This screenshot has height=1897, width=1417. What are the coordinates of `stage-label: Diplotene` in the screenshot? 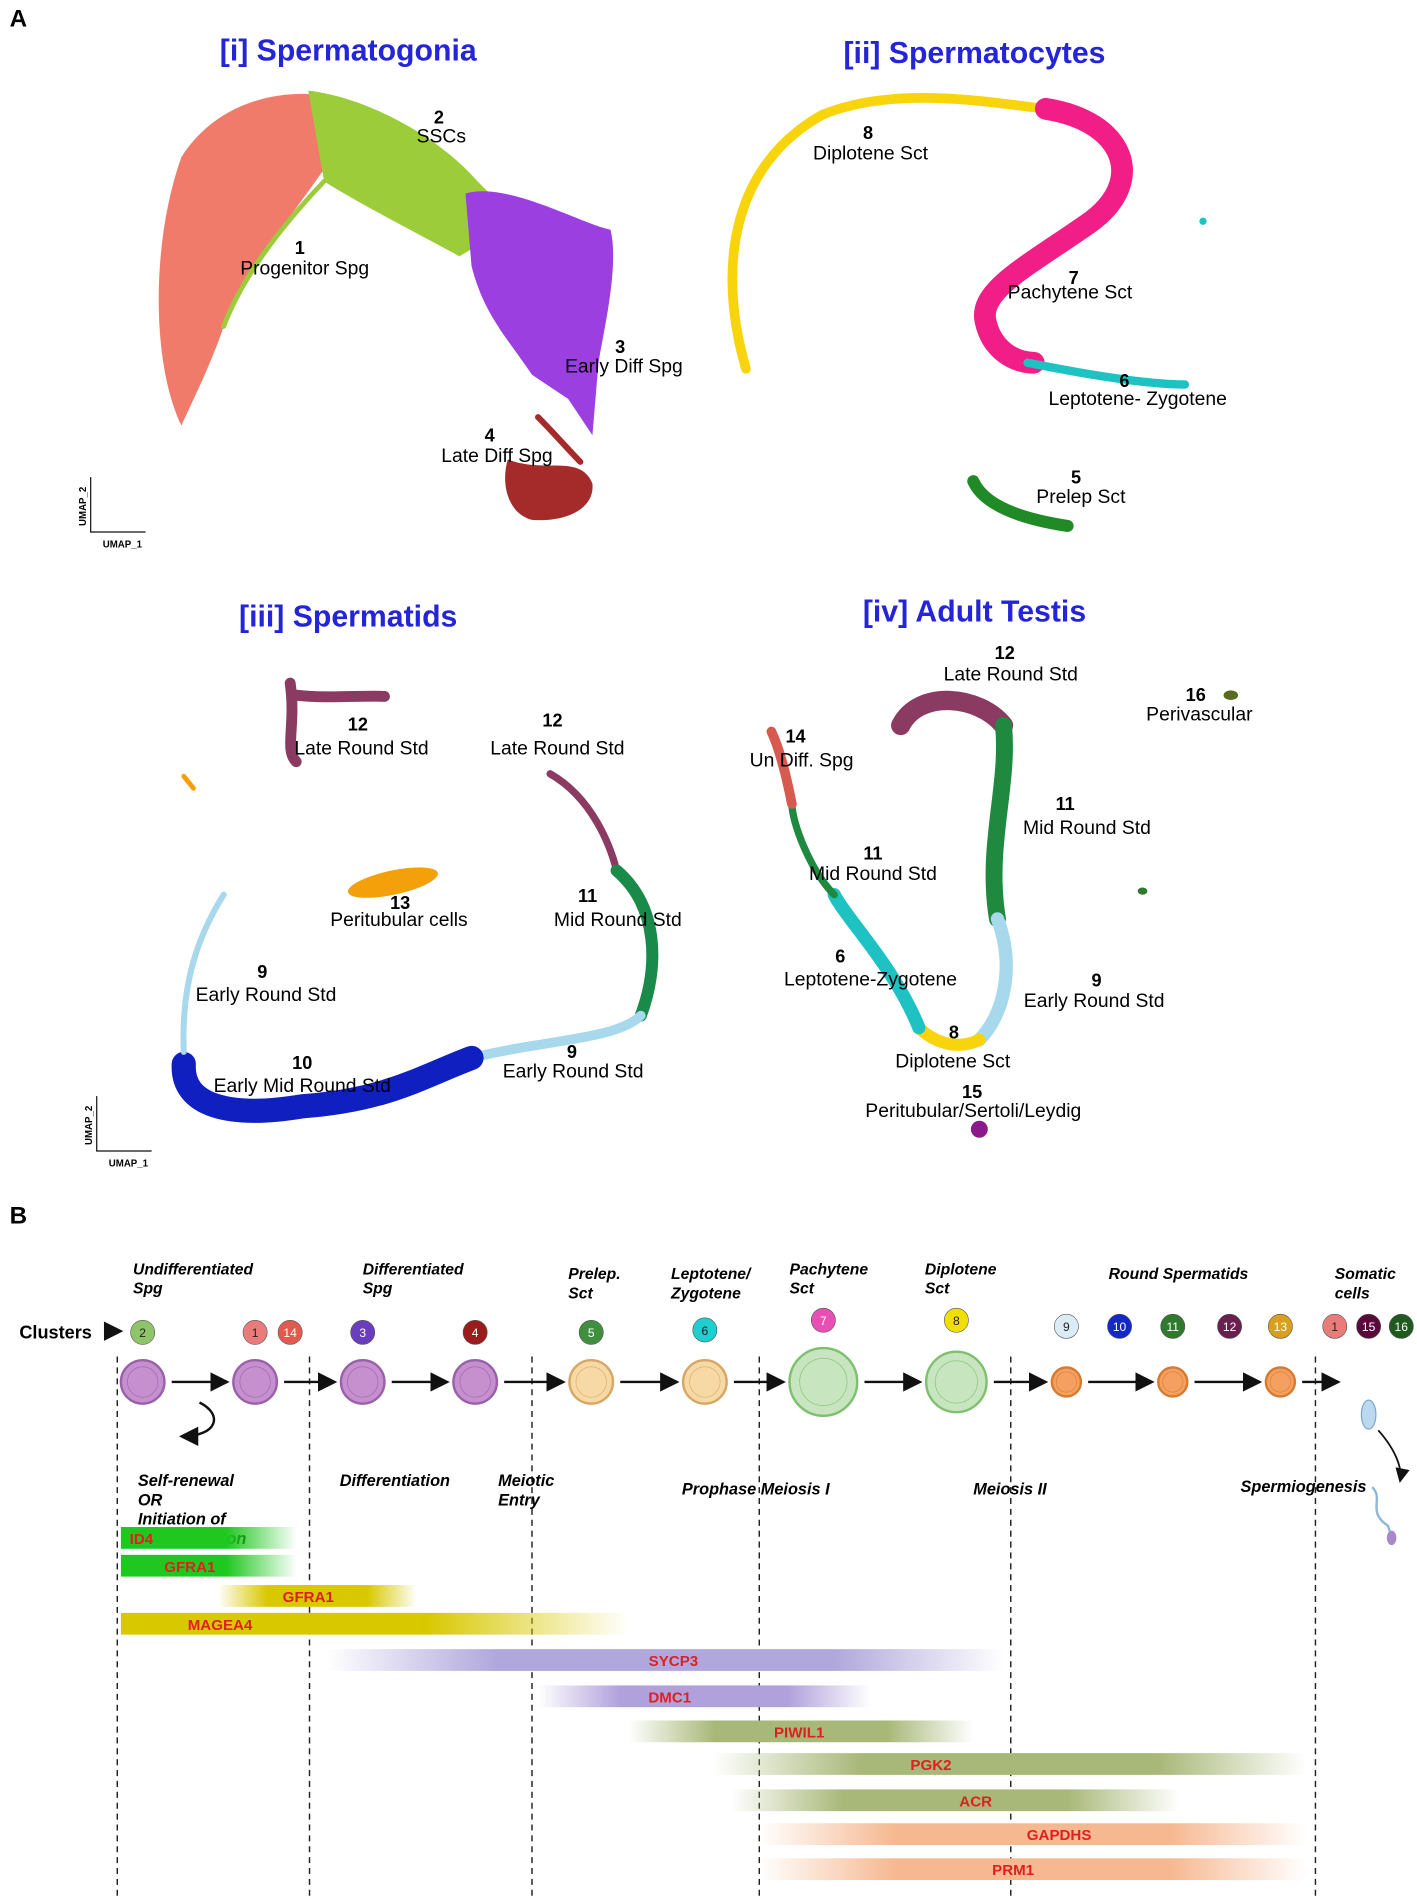 It's located at (961, 1269).